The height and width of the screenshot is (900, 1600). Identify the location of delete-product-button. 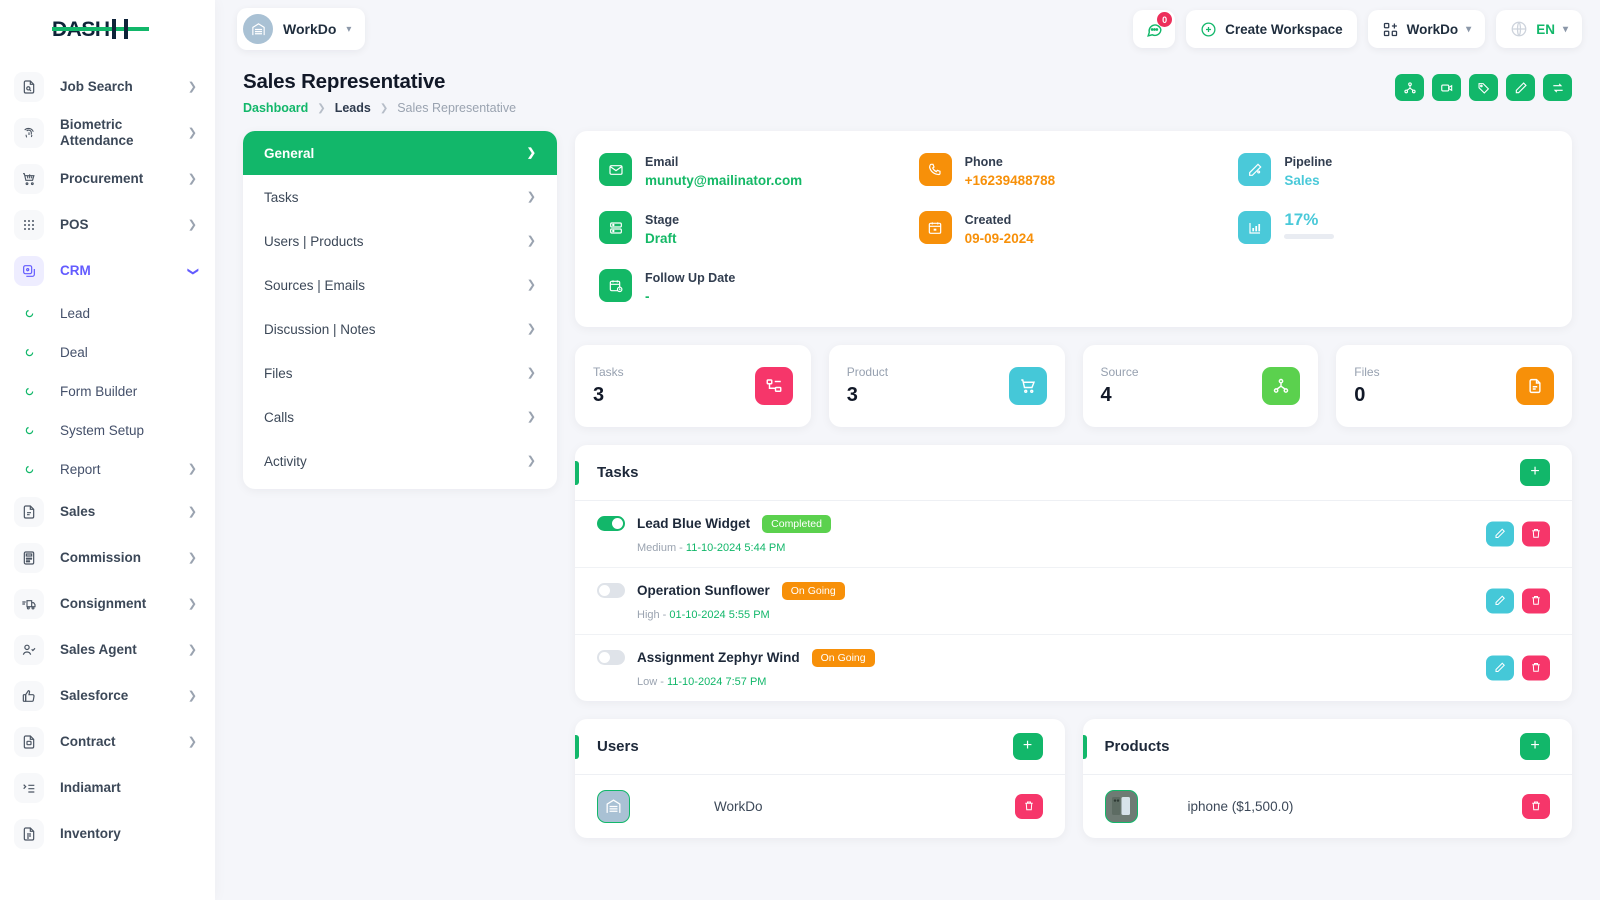
(1536, 806).